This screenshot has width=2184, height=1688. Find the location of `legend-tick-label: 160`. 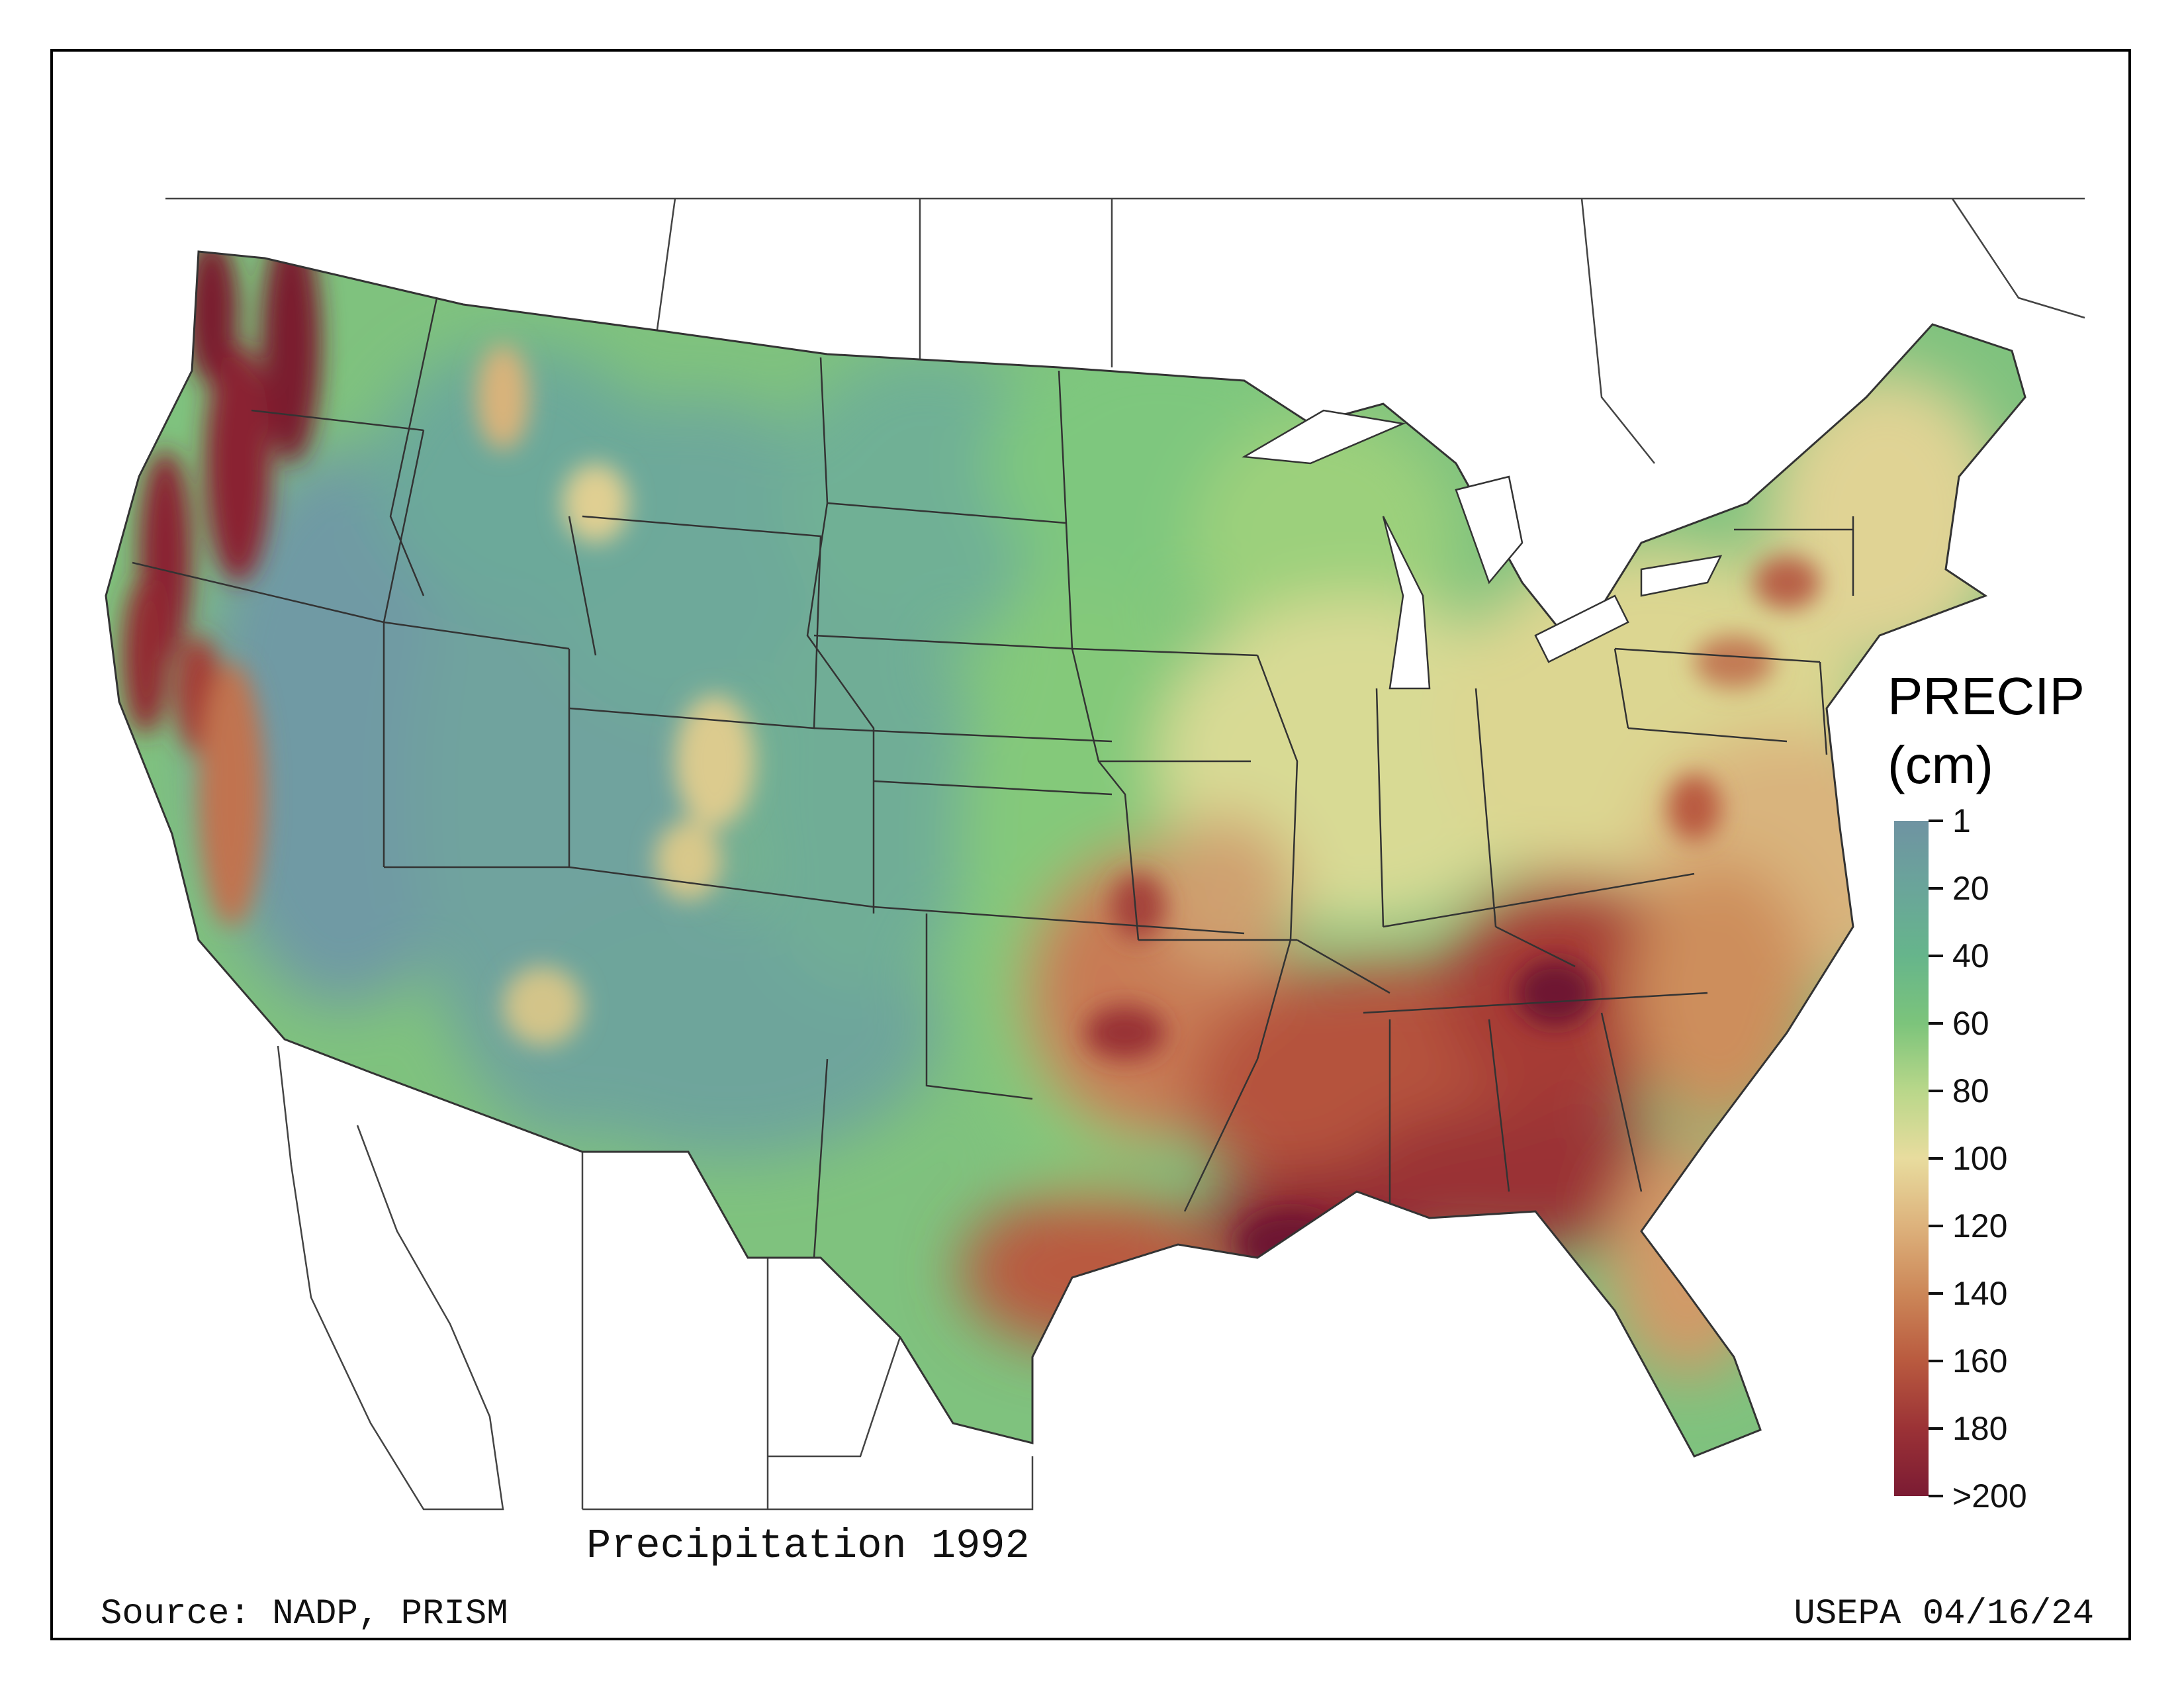

legend-tick-label: 160 is located at coordinates (1980, 1361).